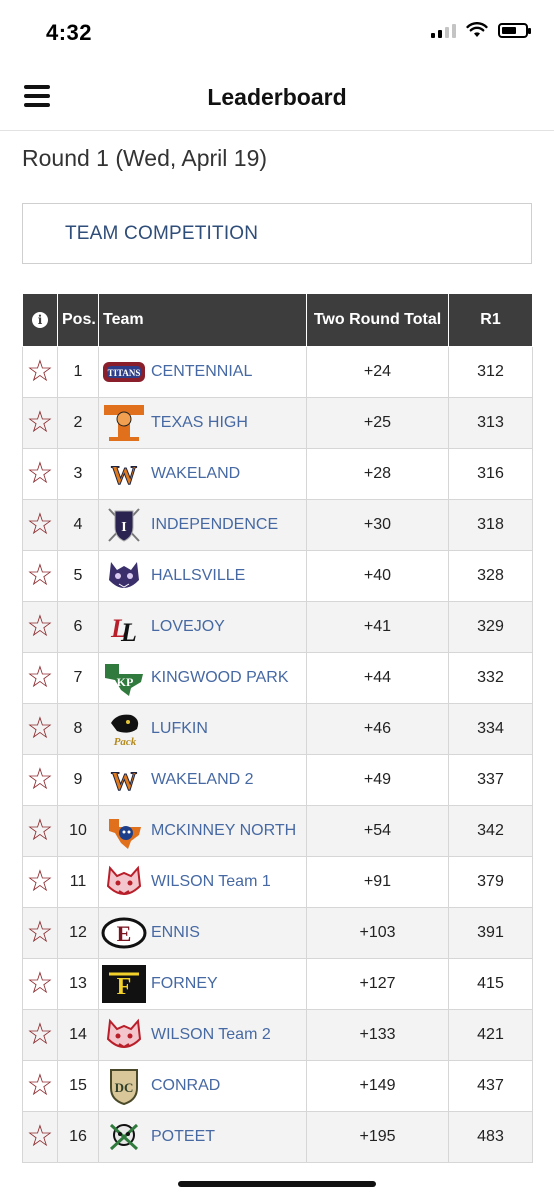  I want to click on position-cell: 9, so click(78, 780).